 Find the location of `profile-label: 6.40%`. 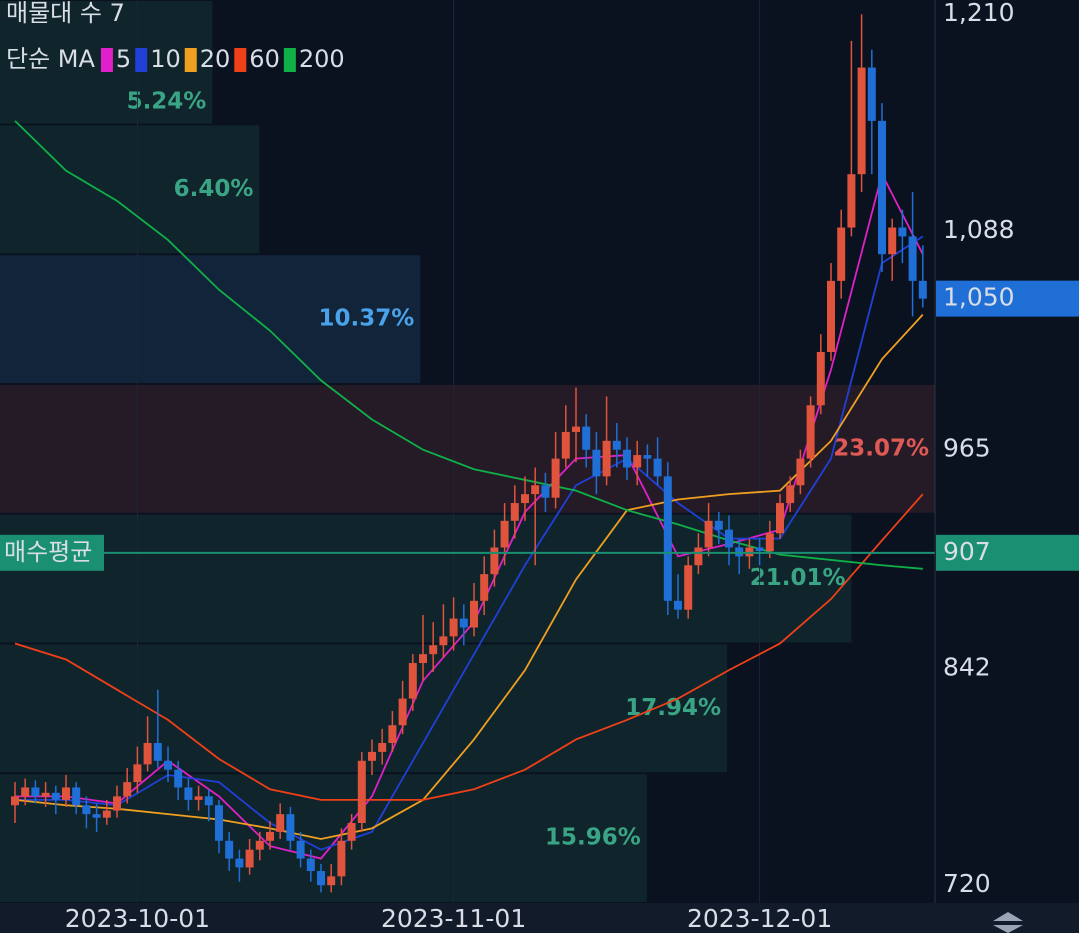

profile-label: 6.40% is located at coordinates (214, 189).